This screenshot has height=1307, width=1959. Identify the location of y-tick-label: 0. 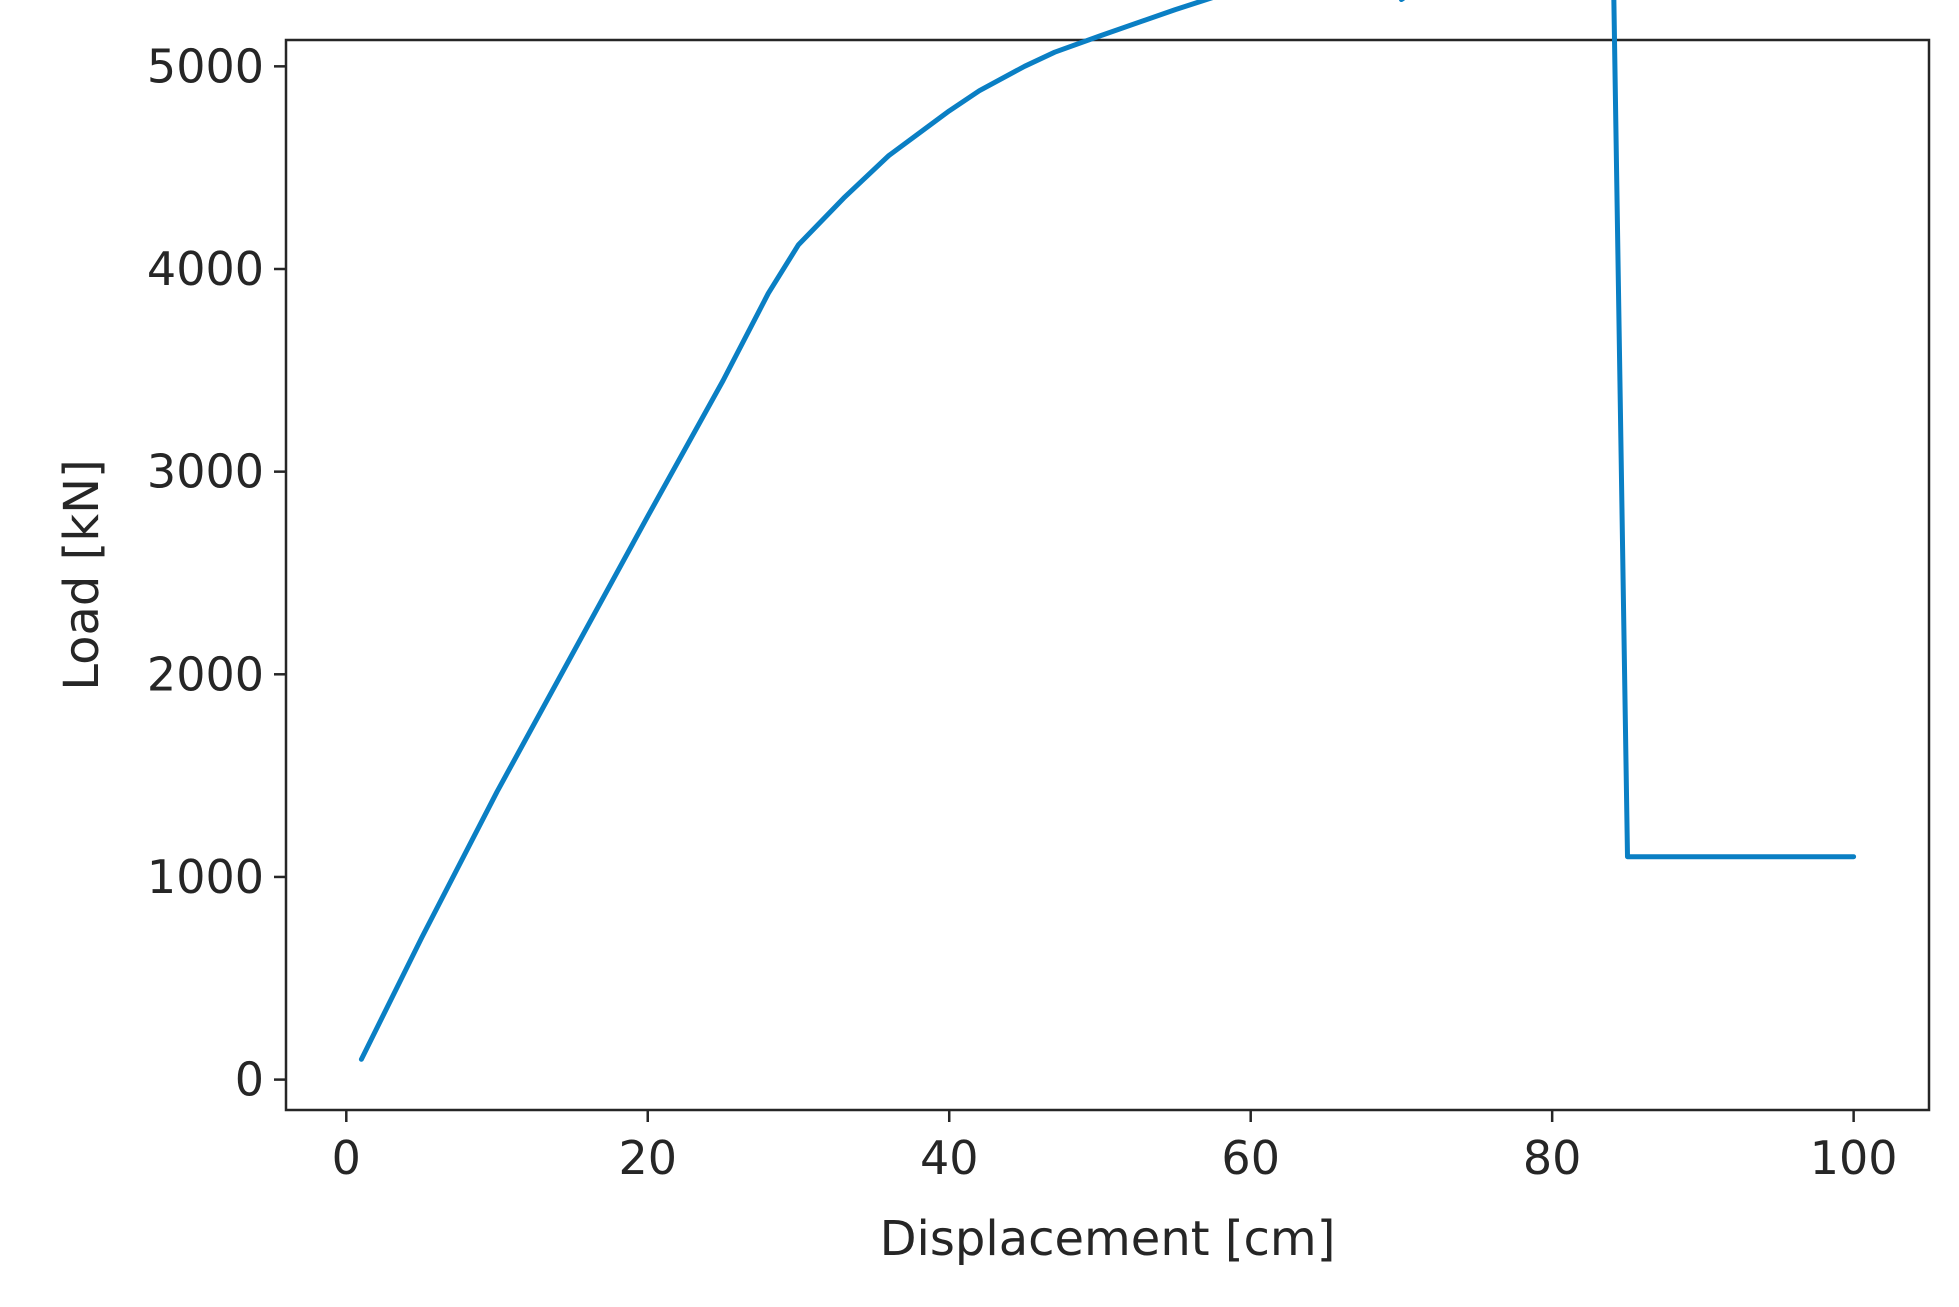
(249, 1080).